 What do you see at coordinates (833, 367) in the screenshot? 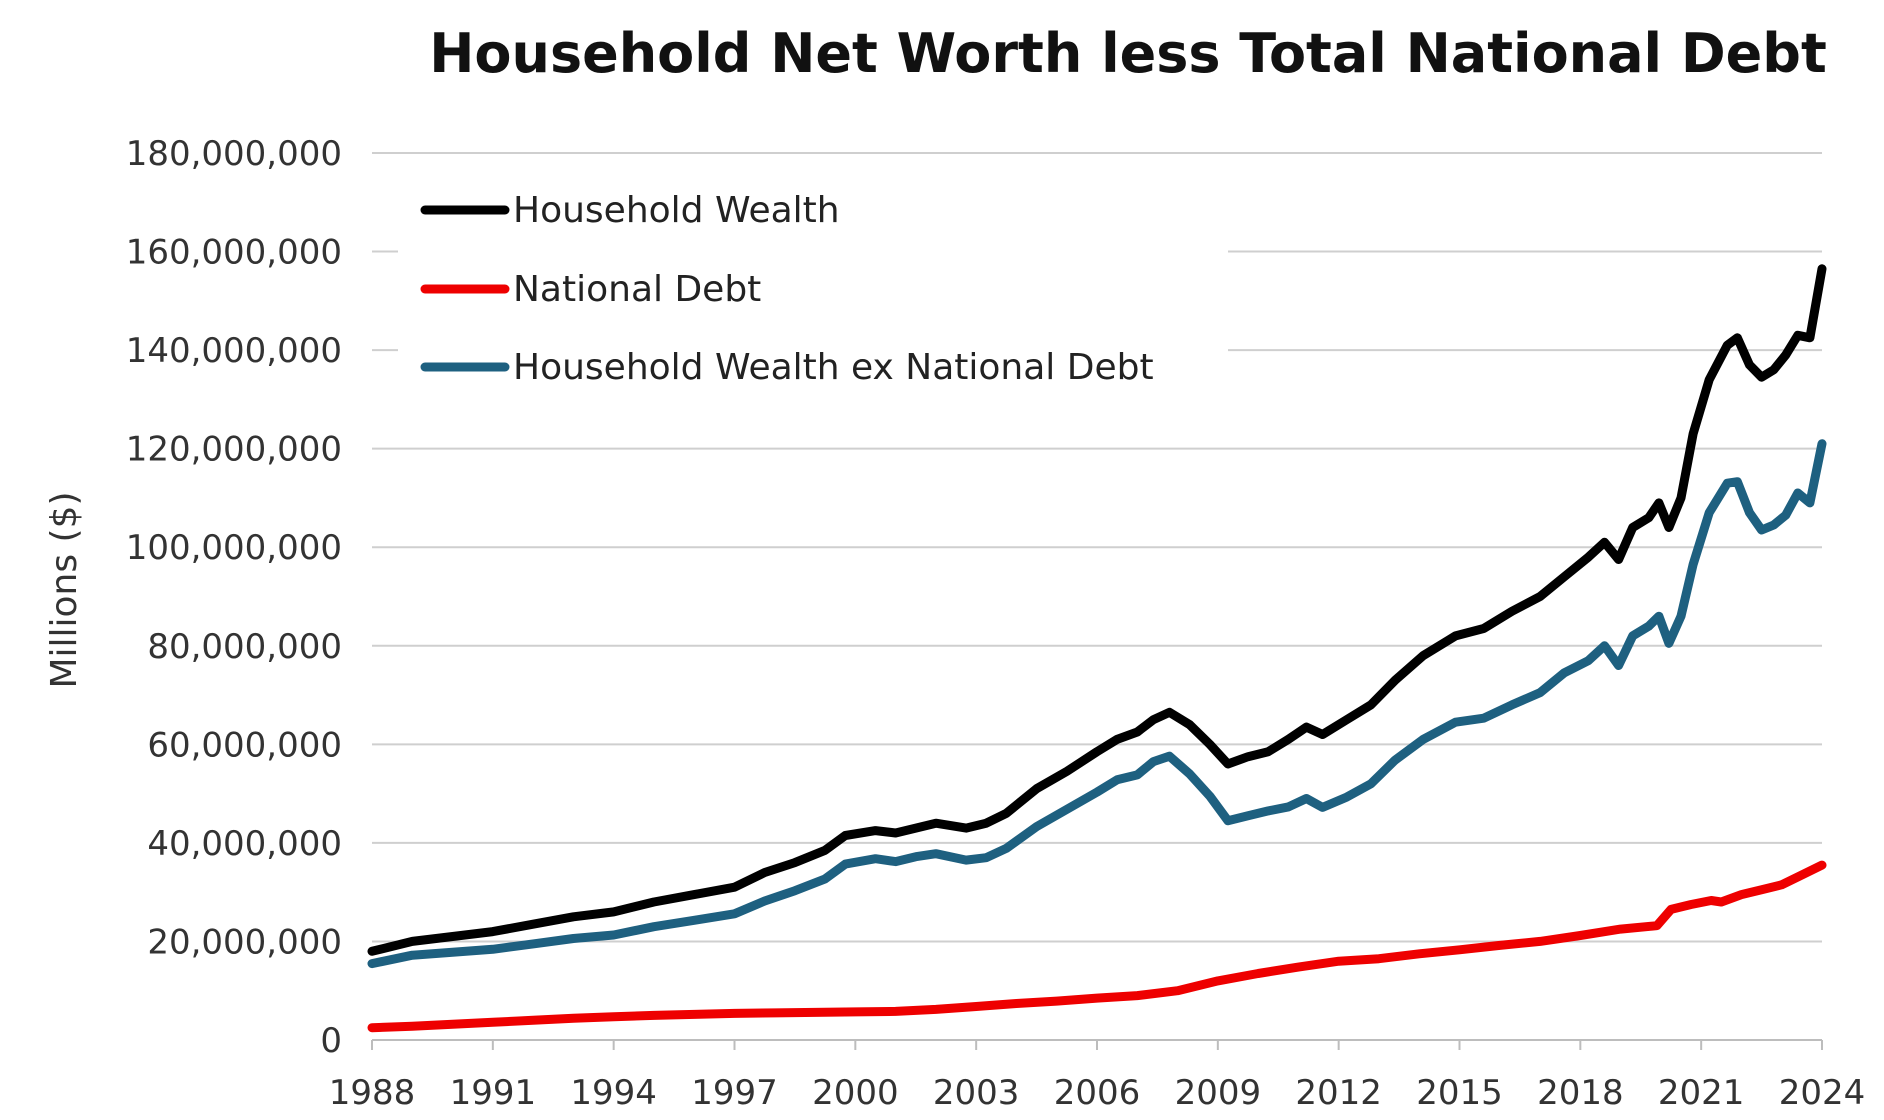
I see `legend-label-wealth-ex-debt: Household Wealth ex National Debt` at bounding box center [833, 367].